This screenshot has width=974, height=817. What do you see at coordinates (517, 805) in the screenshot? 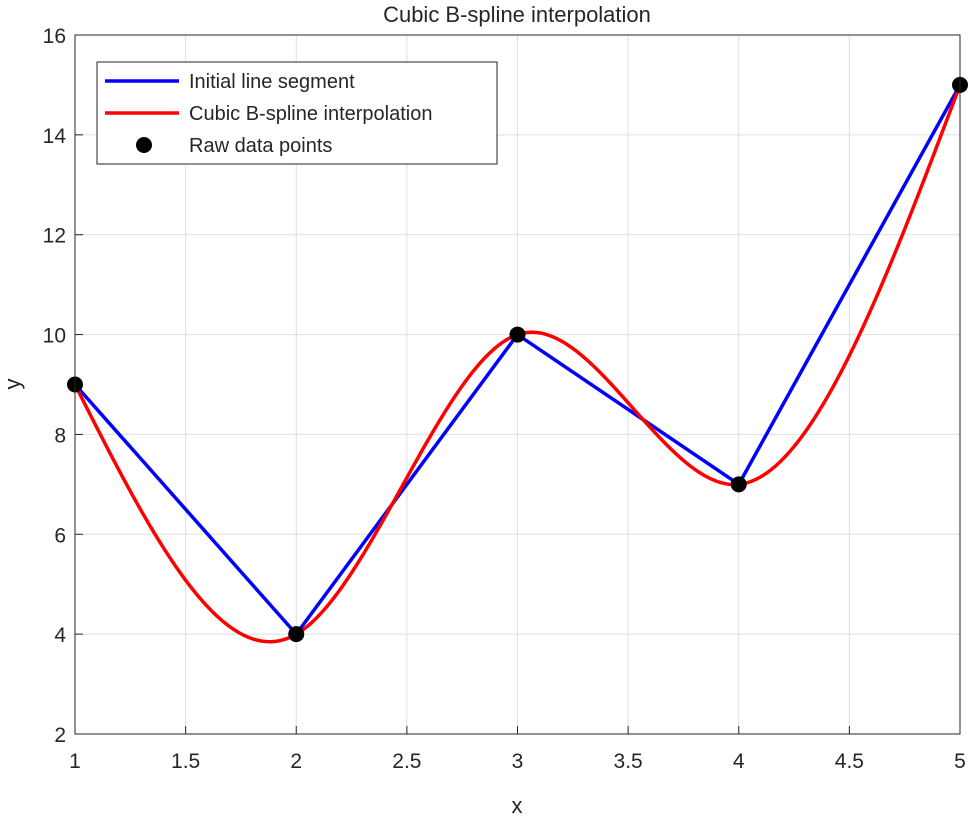
I see `x-axis-label: x` at bounding box center [517, 805].